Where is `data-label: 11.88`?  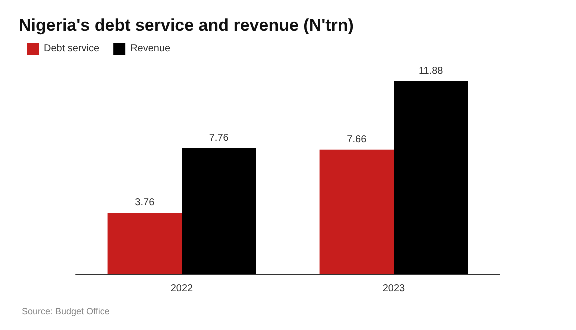 data-label: 11.88 is located at coordinates (431, 72).